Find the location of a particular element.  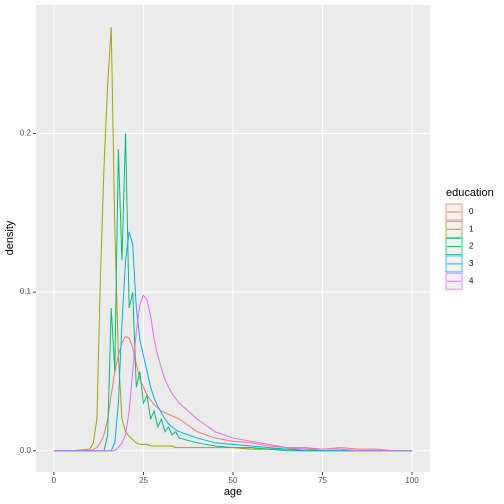

legend-label: 1 is located at coordinates (471, 228).